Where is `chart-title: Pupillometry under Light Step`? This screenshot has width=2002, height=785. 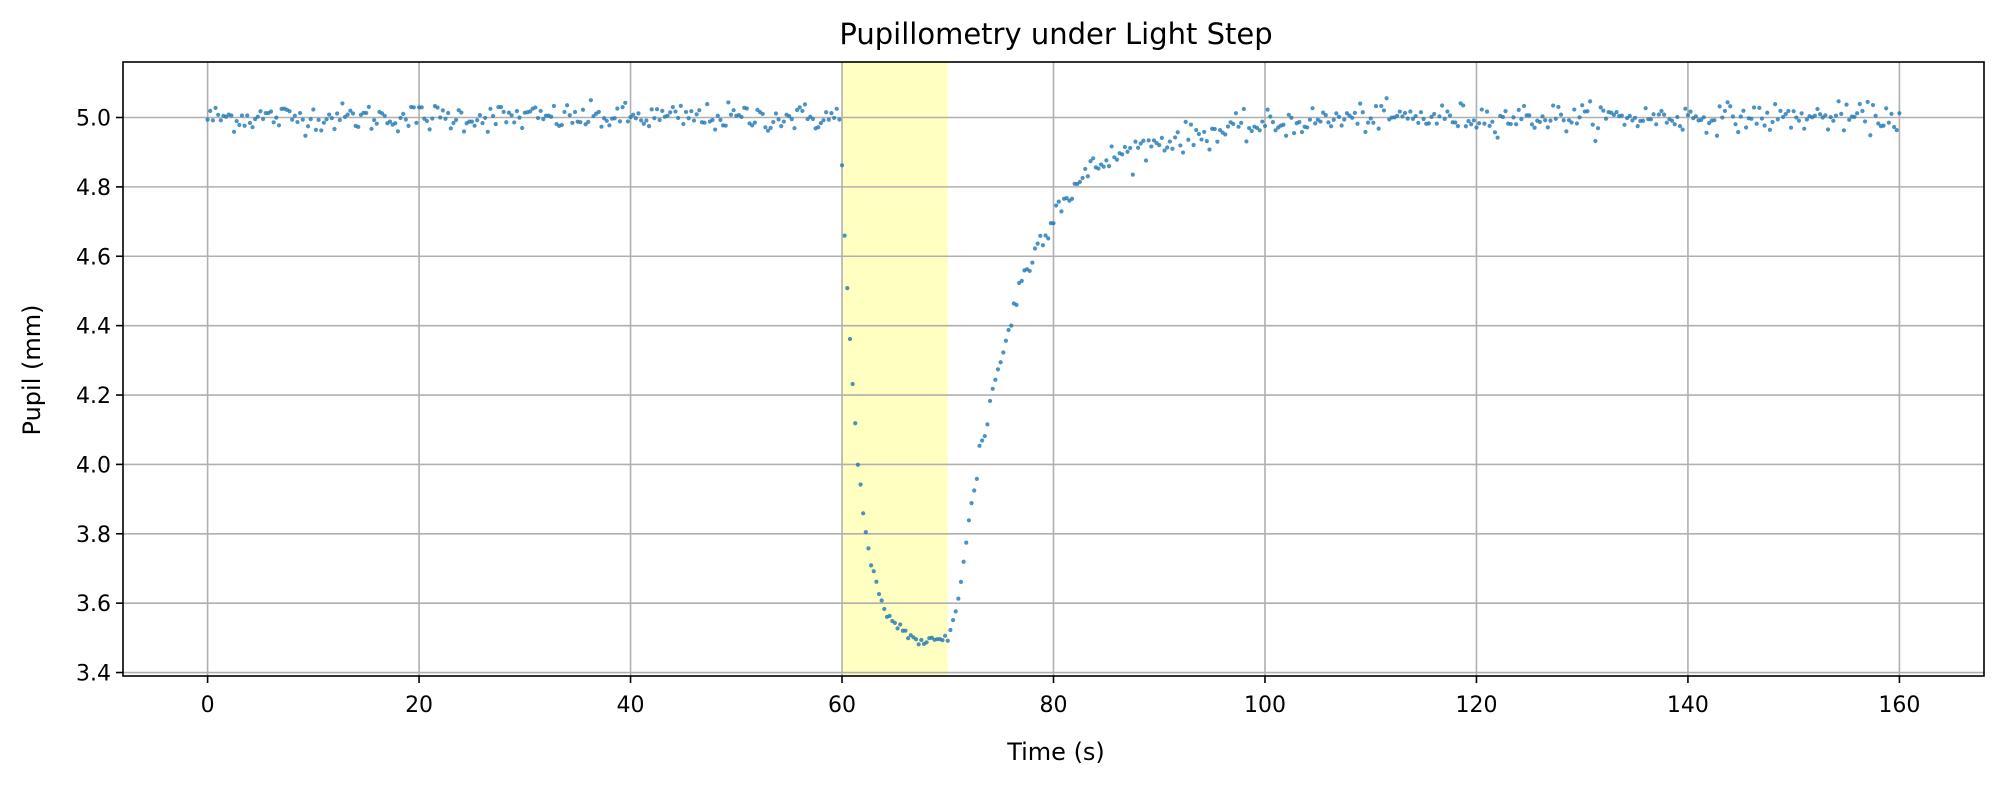
chart-title: Pupillometry under Light Step is located at coordinates (1055, 34).